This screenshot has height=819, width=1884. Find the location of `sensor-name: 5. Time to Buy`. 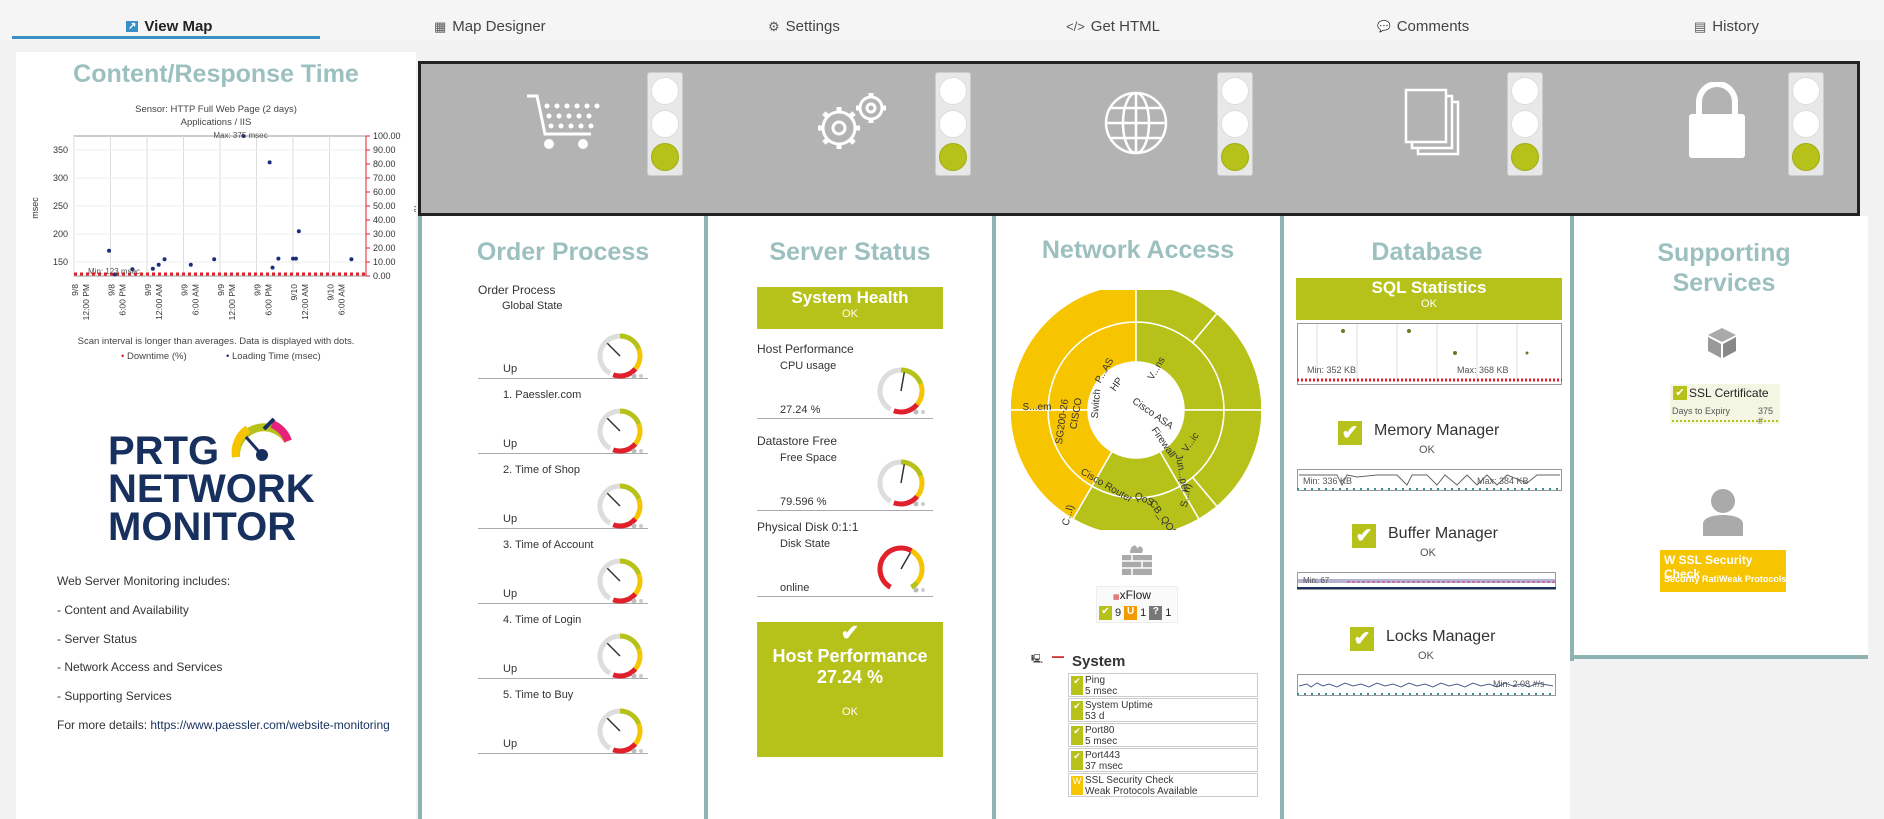

sensor-name: 5. Time to Buy is located at coordinates (538, 695).